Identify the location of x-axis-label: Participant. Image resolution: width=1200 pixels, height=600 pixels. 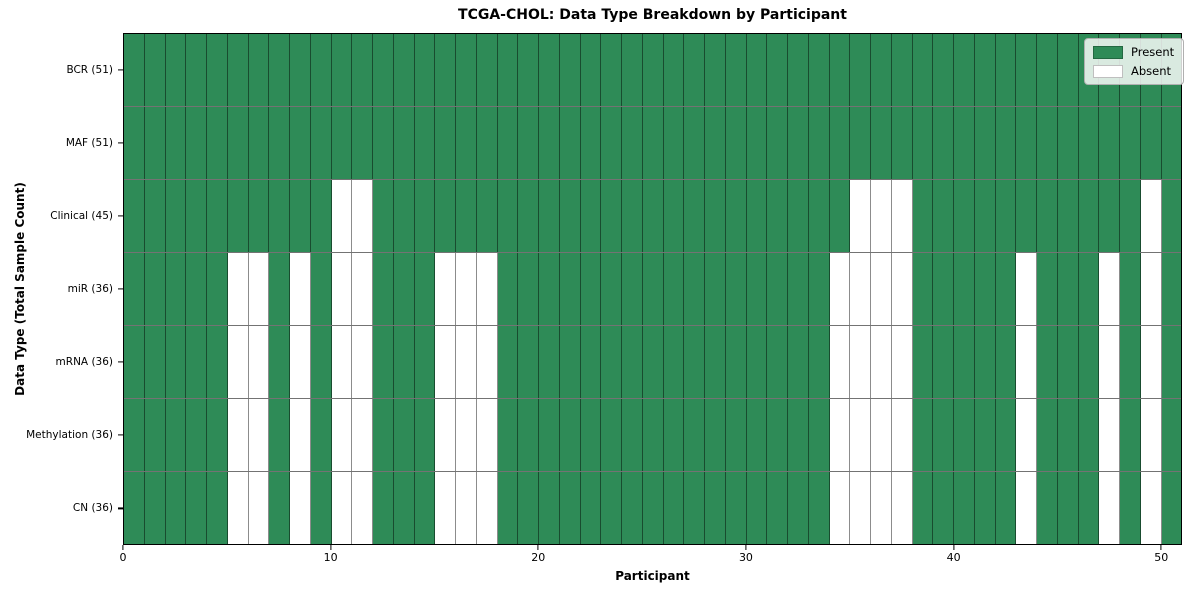
(652, 576).